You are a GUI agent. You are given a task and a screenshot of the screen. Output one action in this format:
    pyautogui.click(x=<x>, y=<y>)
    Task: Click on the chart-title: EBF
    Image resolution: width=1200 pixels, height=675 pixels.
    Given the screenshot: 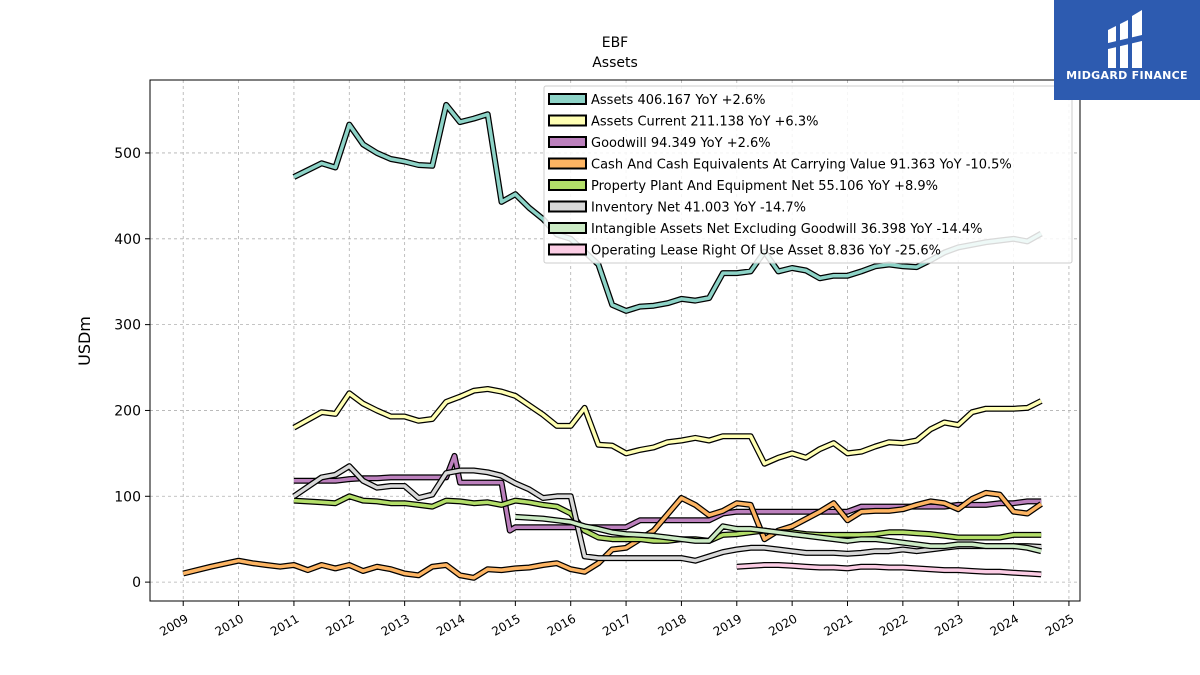 What is the action you would take?
    pyautogui.click(x=615, y=43)
    